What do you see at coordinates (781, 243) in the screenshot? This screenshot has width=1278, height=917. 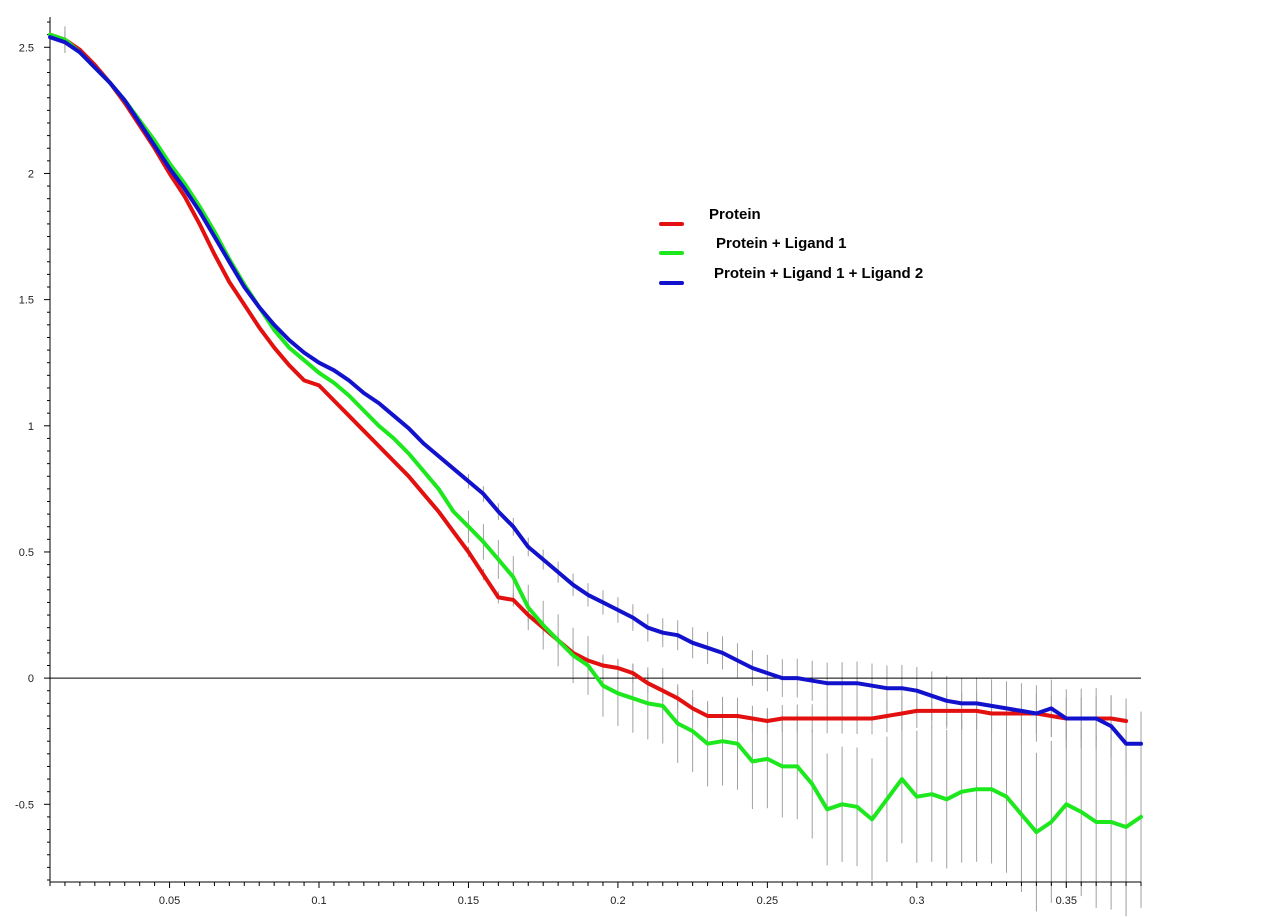 I see `legend-label: Protein + Ligand 1` at bounding box center [781, 243].